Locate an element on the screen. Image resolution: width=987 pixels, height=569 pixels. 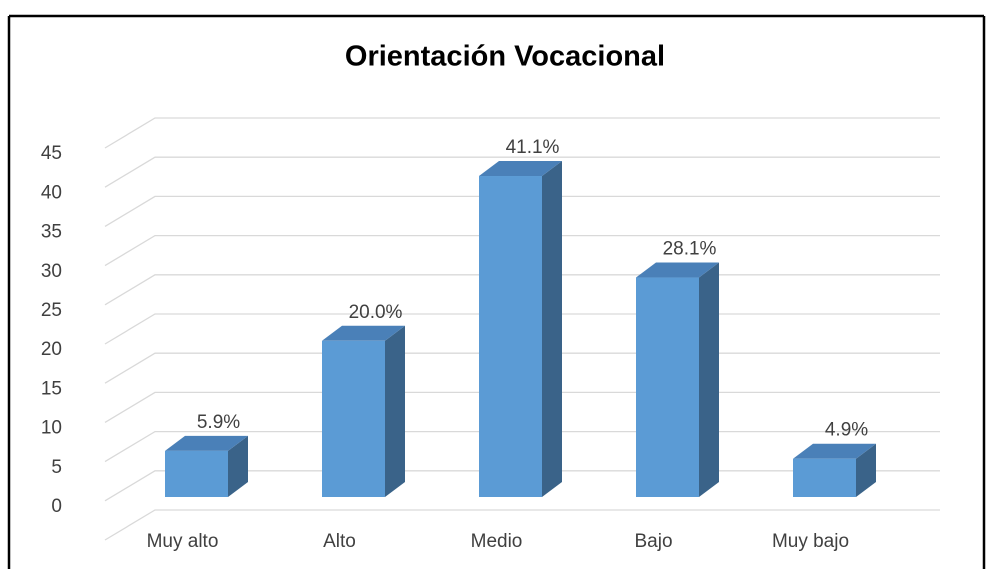
data-label: 41.1% is located at coordinates (533, 147).